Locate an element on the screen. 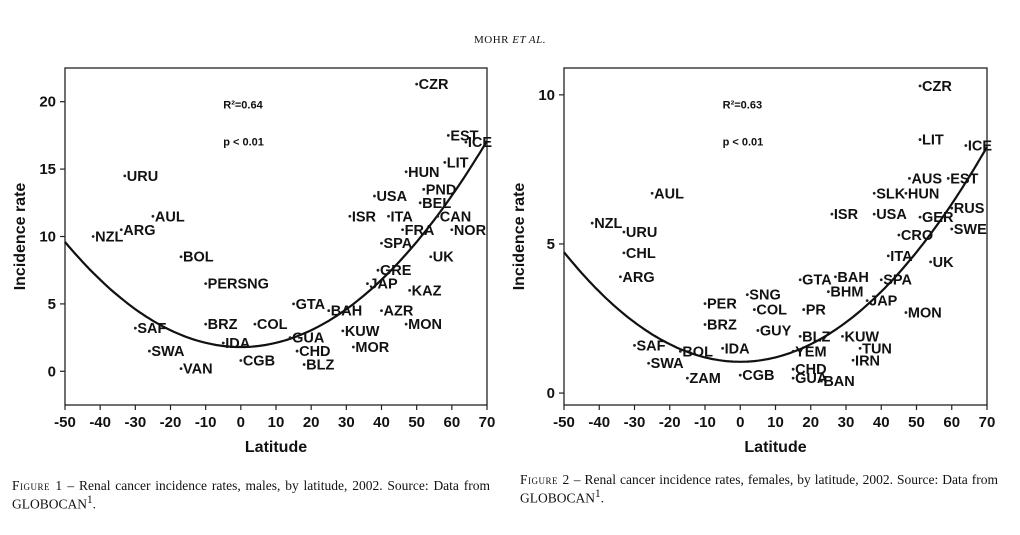 The image size is (1020, 535). chart1-point-label: IDA is located at coordinates (238, 344).